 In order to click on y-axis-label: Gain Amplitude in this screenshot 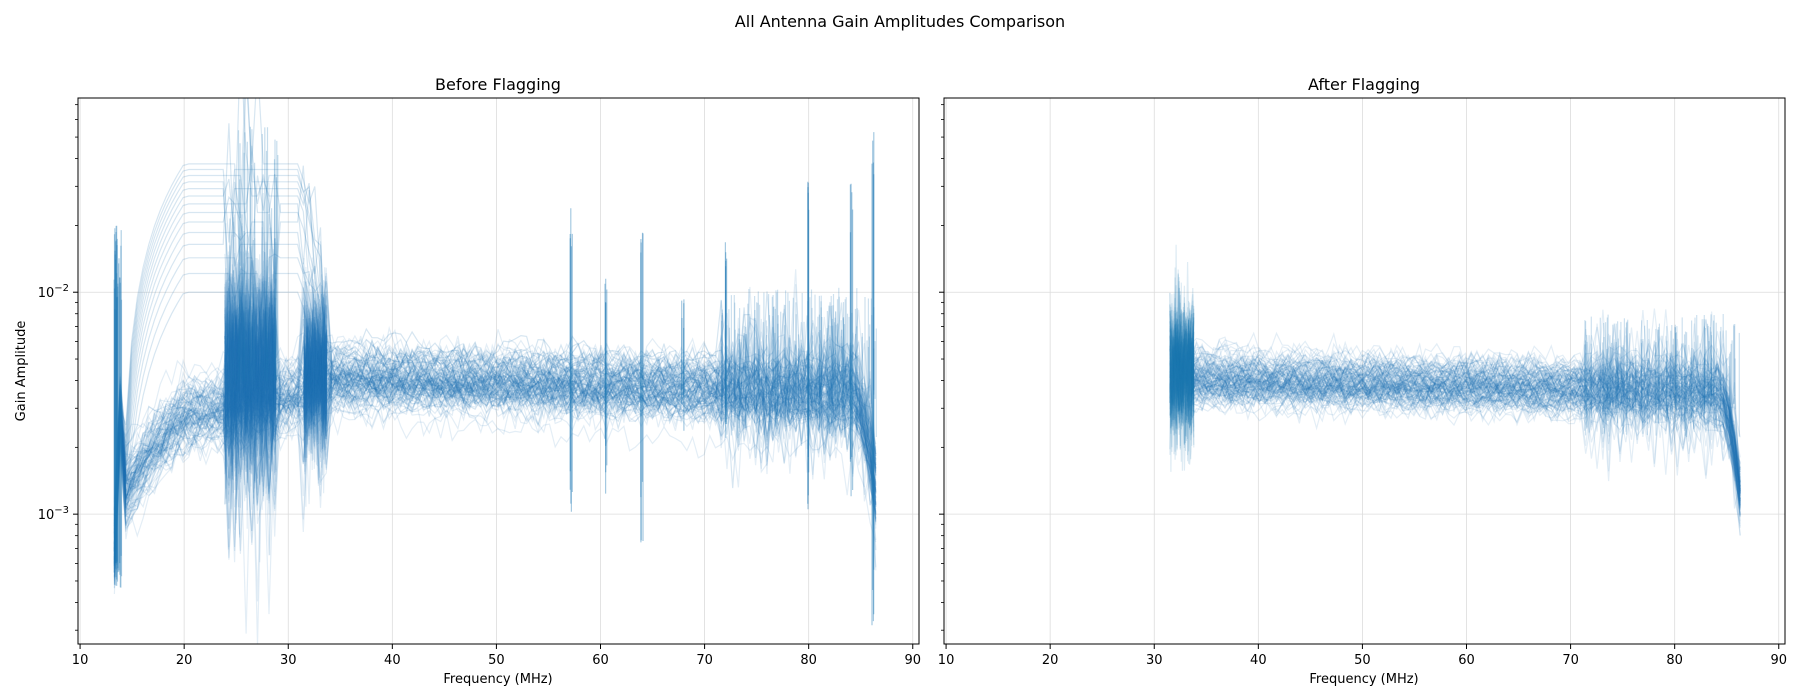, I will do `click(21, 371)`.